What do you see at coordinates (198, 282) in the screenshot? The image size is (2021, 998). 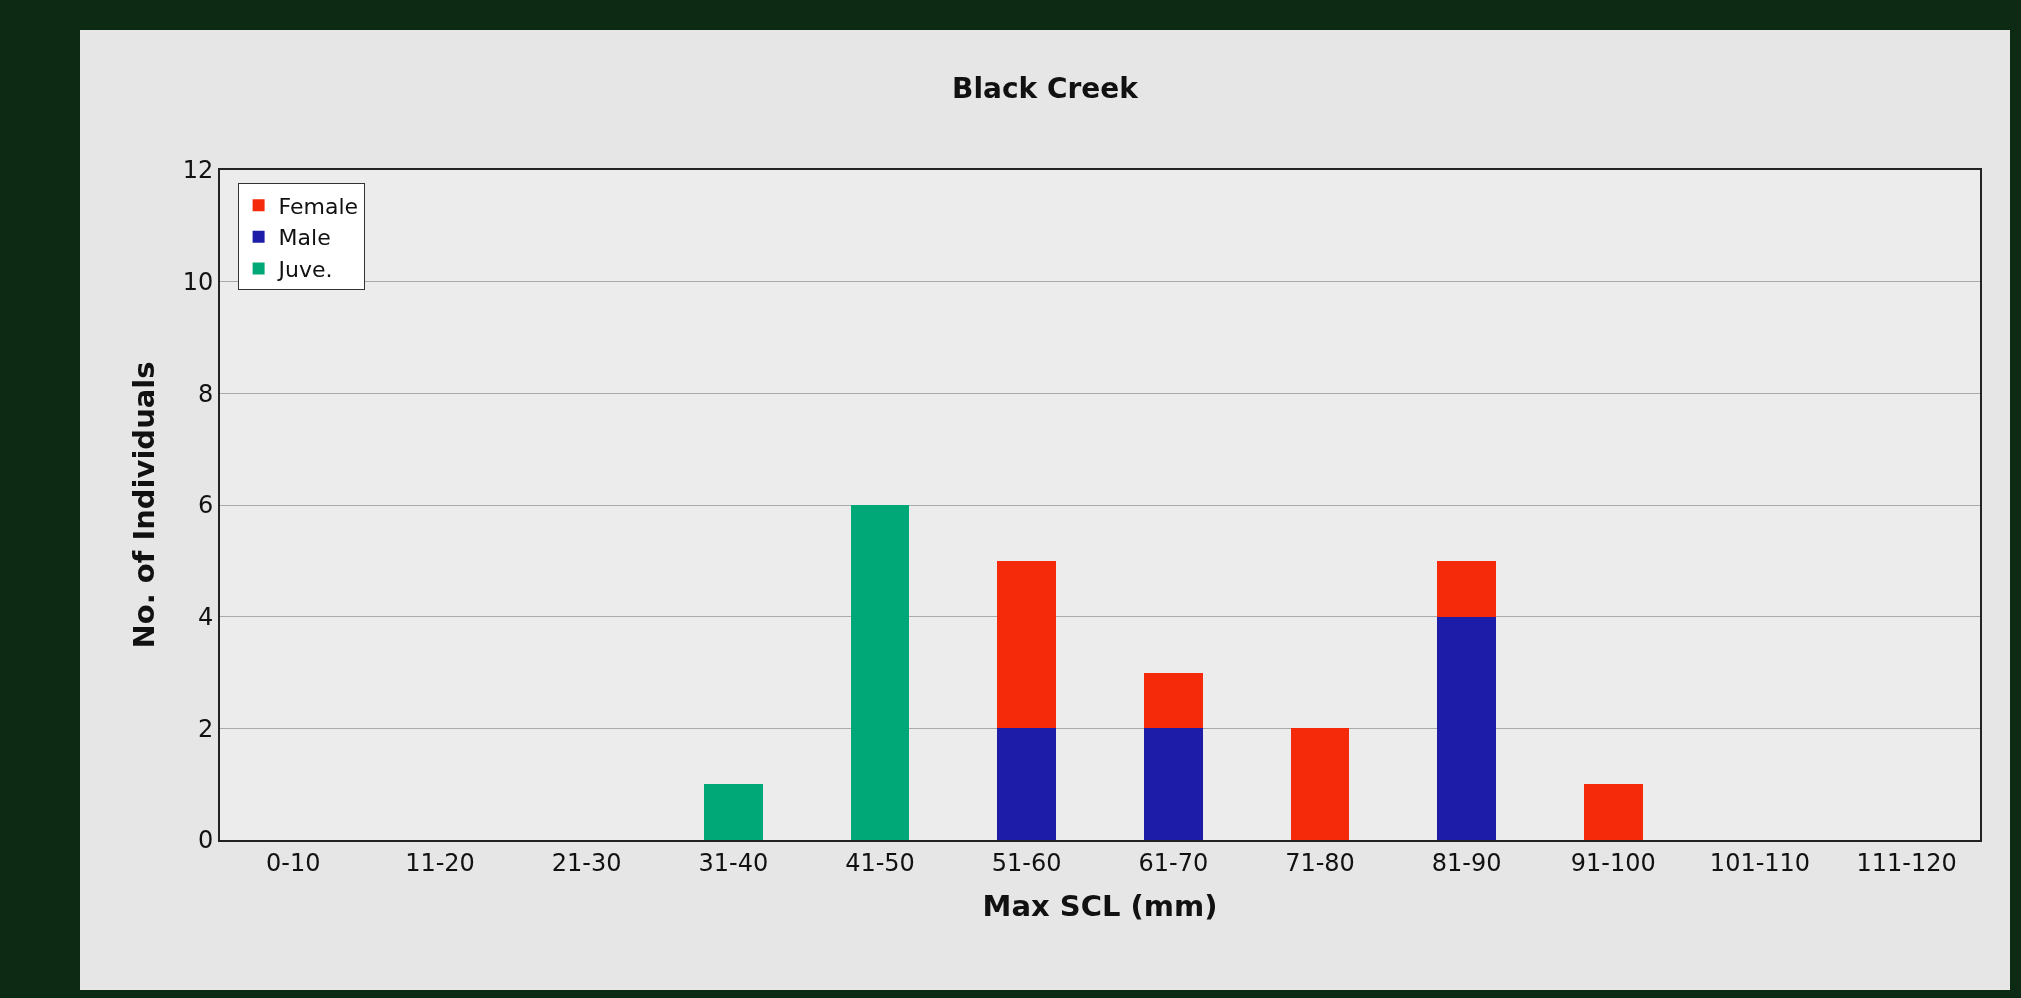 I see `y-tick-label: 10` at bounding box center [198, 282].